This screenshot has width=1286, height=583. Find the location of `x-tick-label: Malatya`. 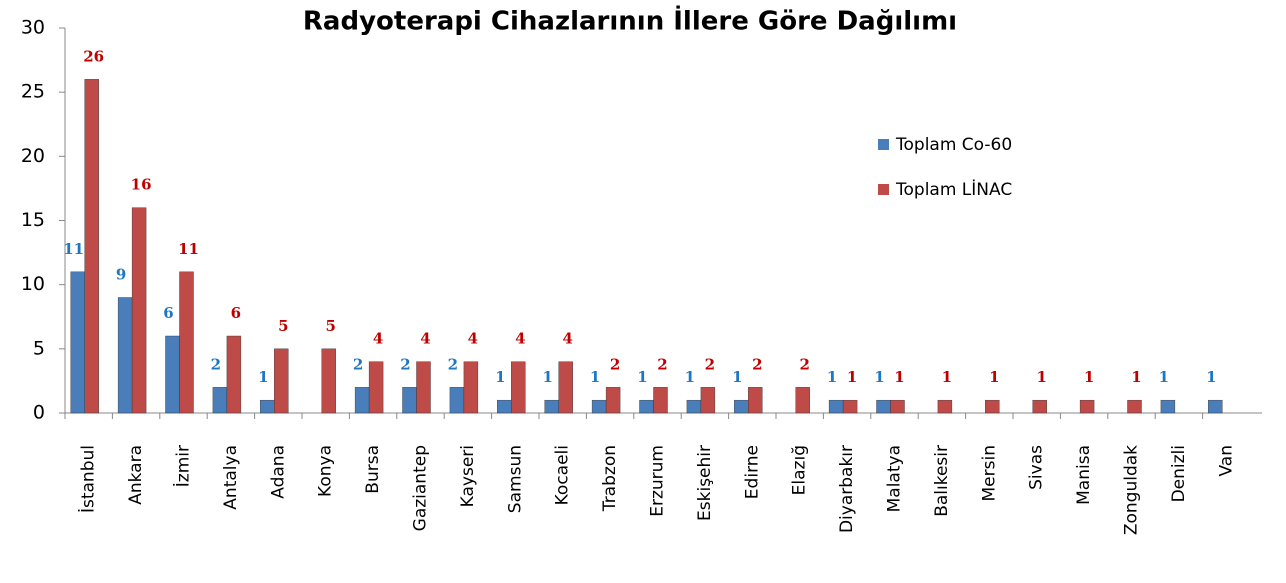

x-tick-label: Malatya is located at coordinates (895, 478).